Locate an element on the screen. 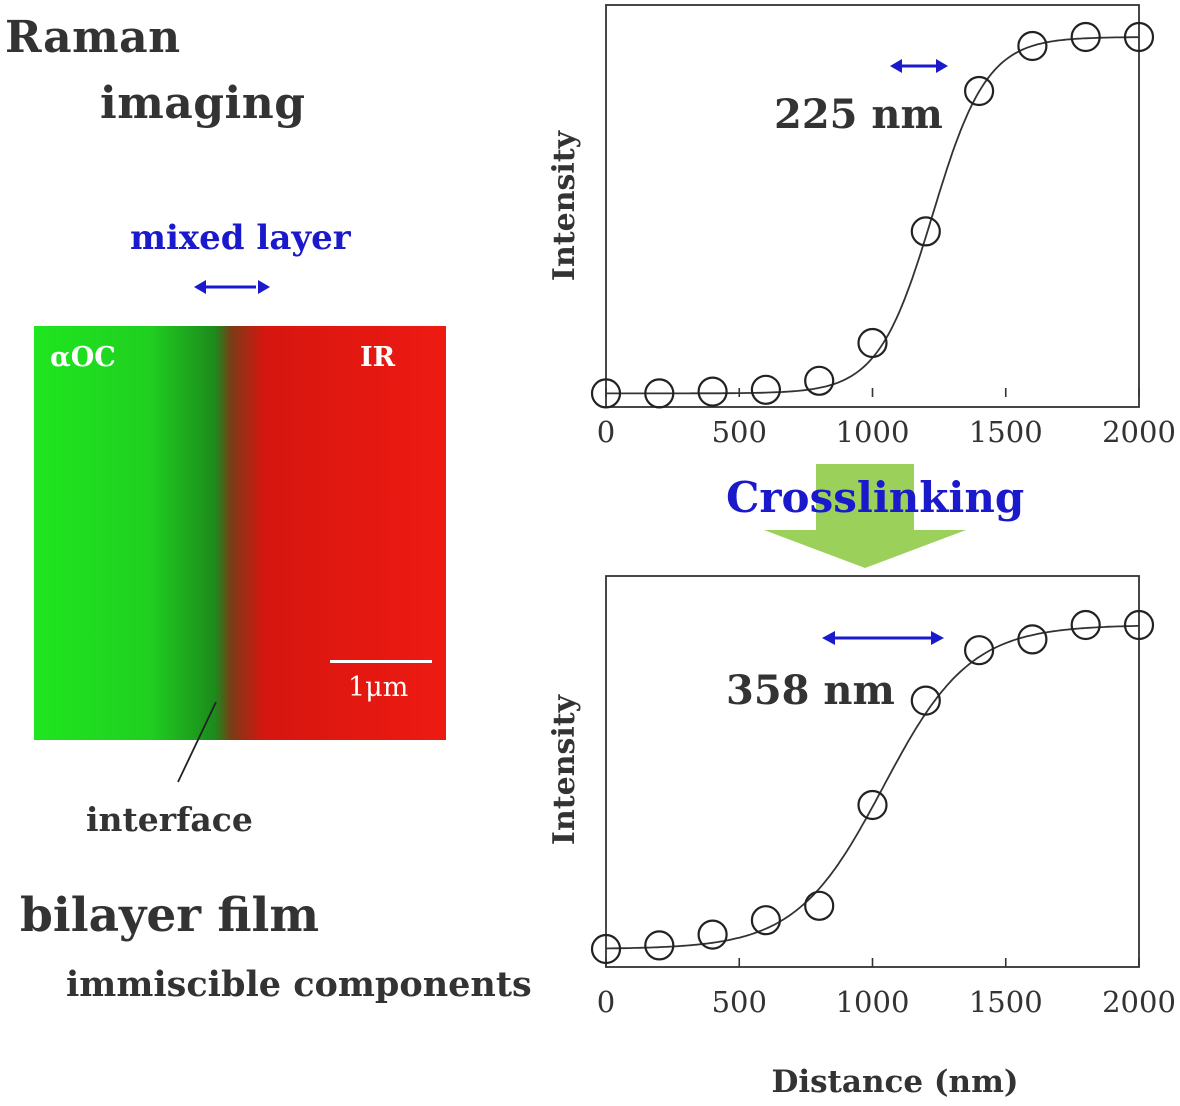 The image size is (1180, 1106). chart1-xtick-label-2: 1000 is located at coordinates (873, 432).